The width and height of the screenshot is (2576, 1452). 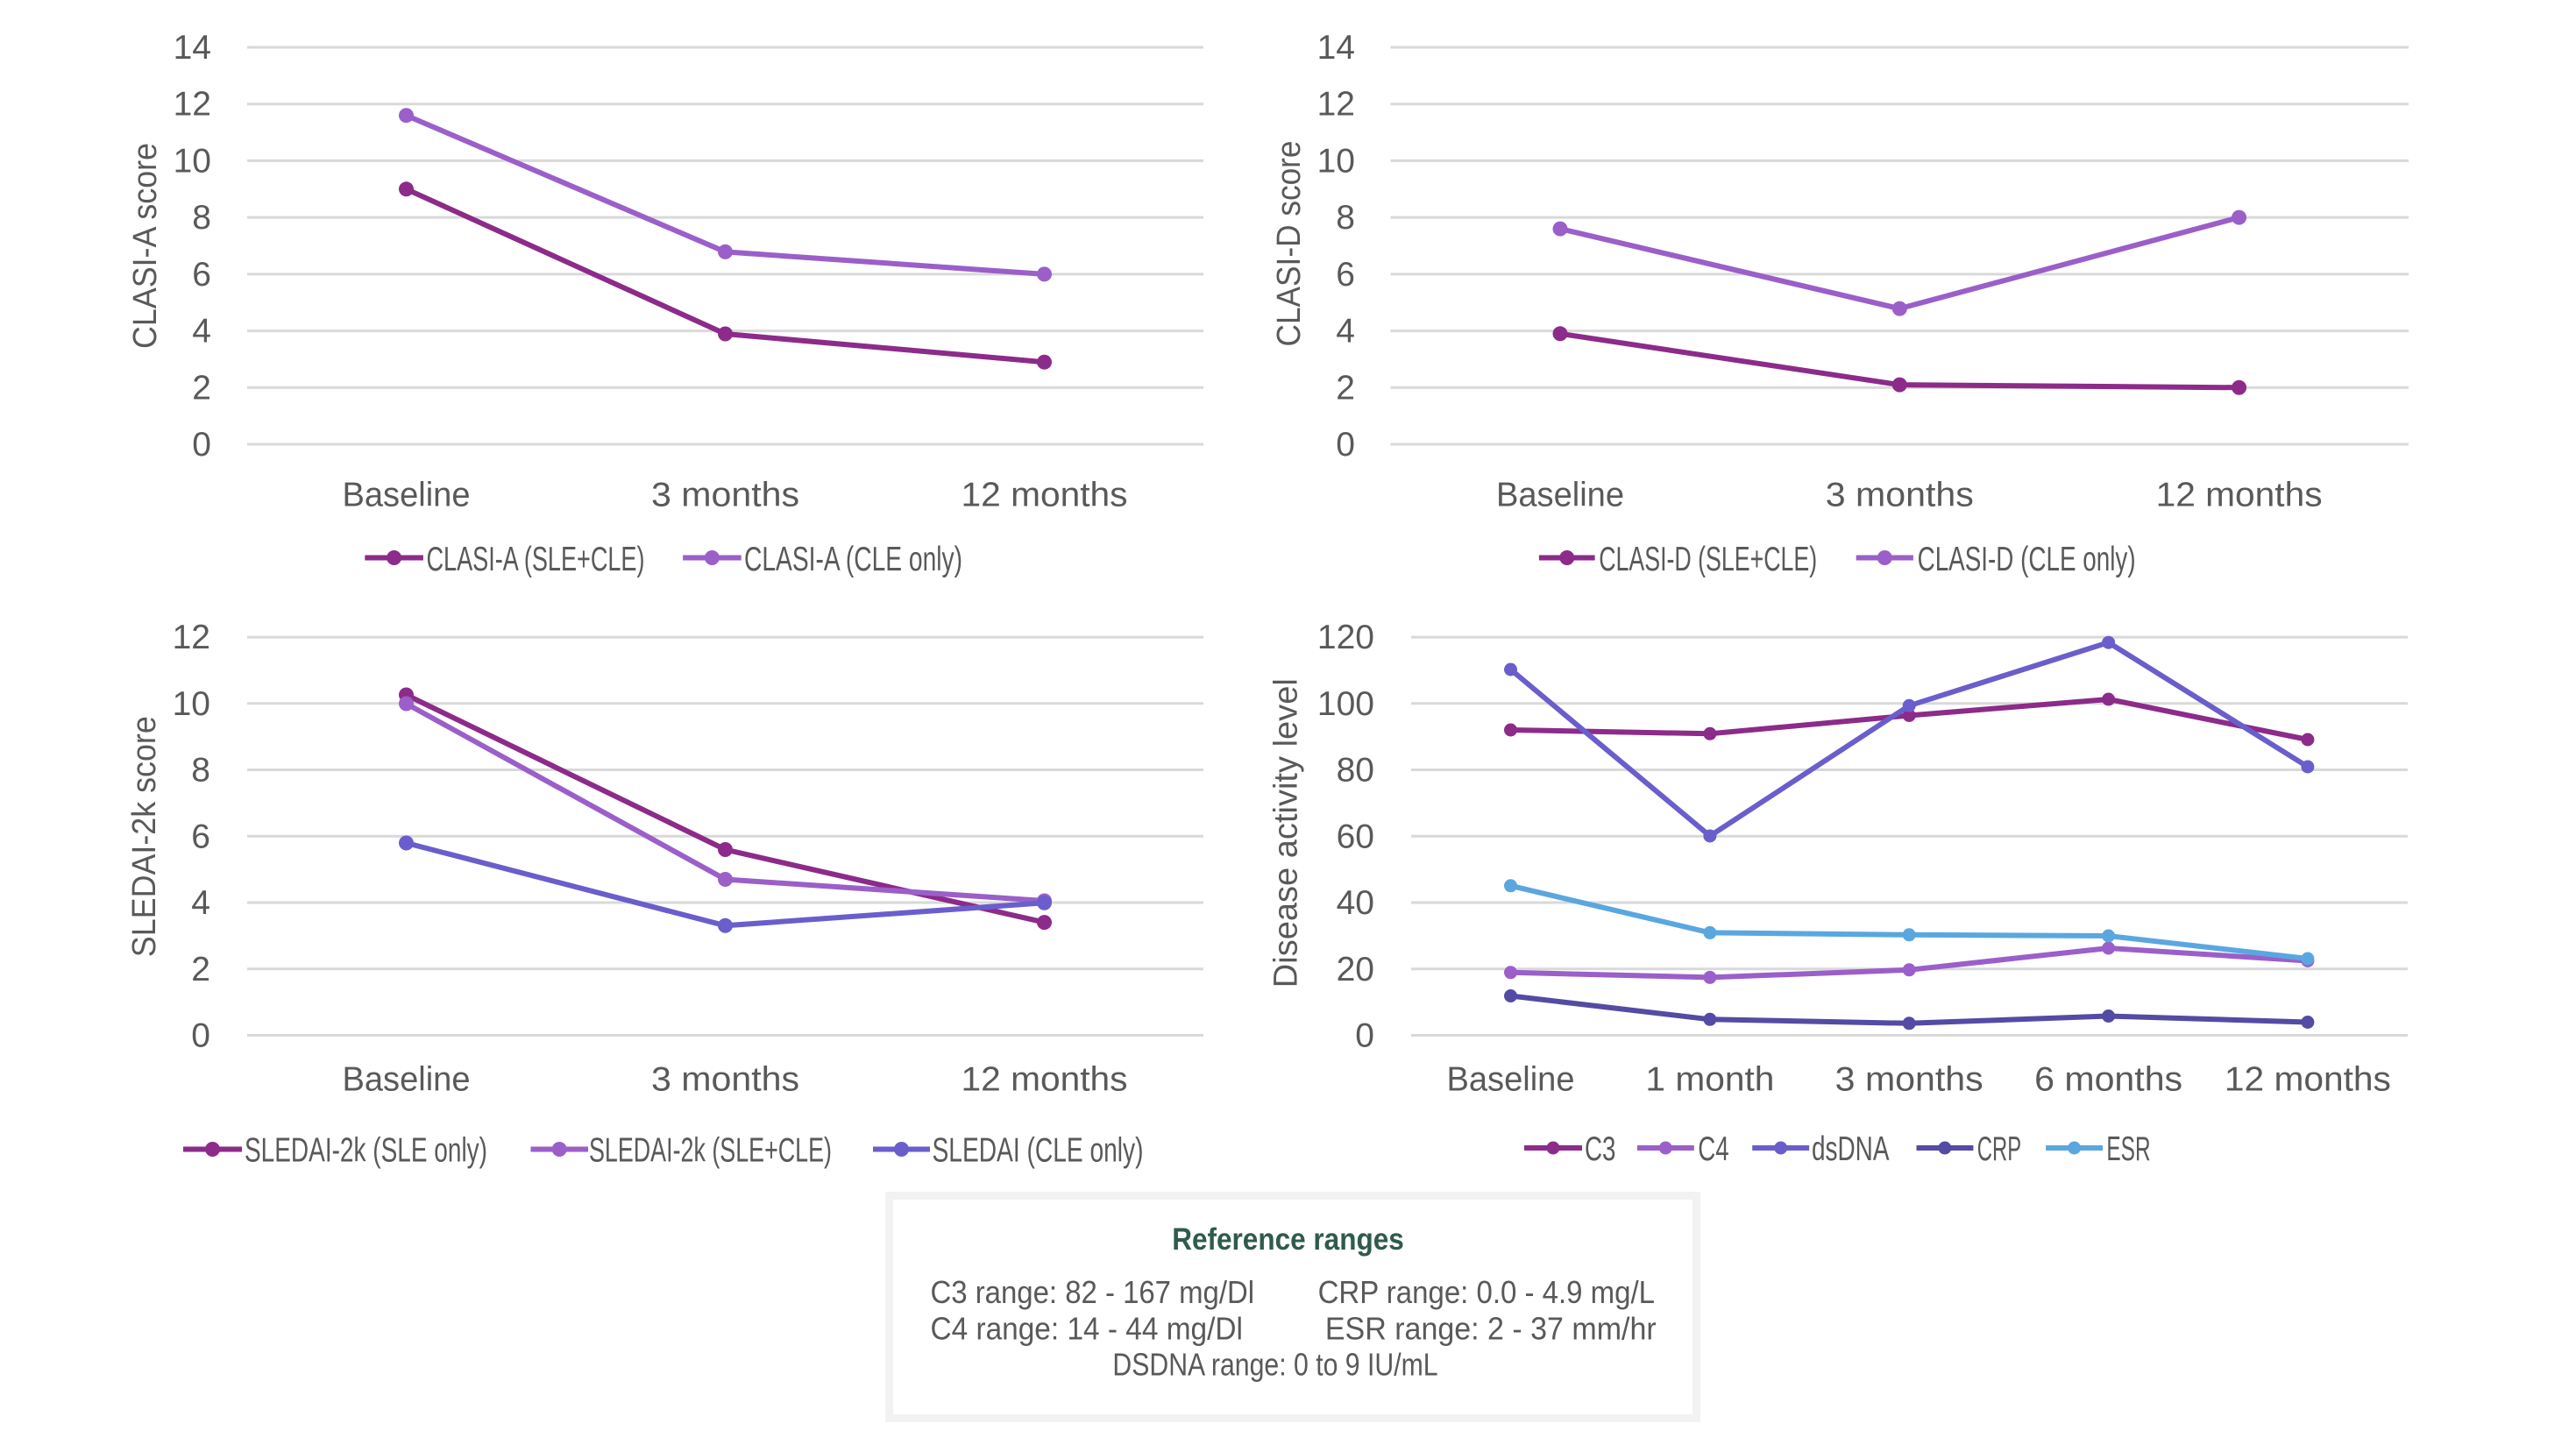 I want to click on svg-text: ESR, so click(x=2128, y=1149).